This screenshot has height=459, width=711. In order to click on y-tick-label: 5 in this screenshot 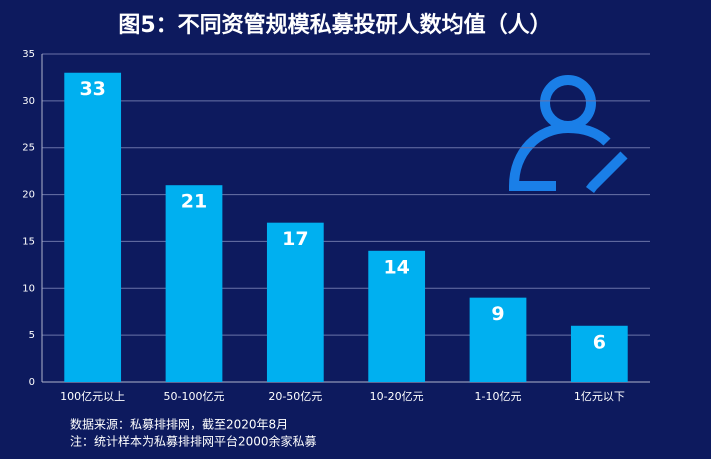, I will do `click(32, 335)`.